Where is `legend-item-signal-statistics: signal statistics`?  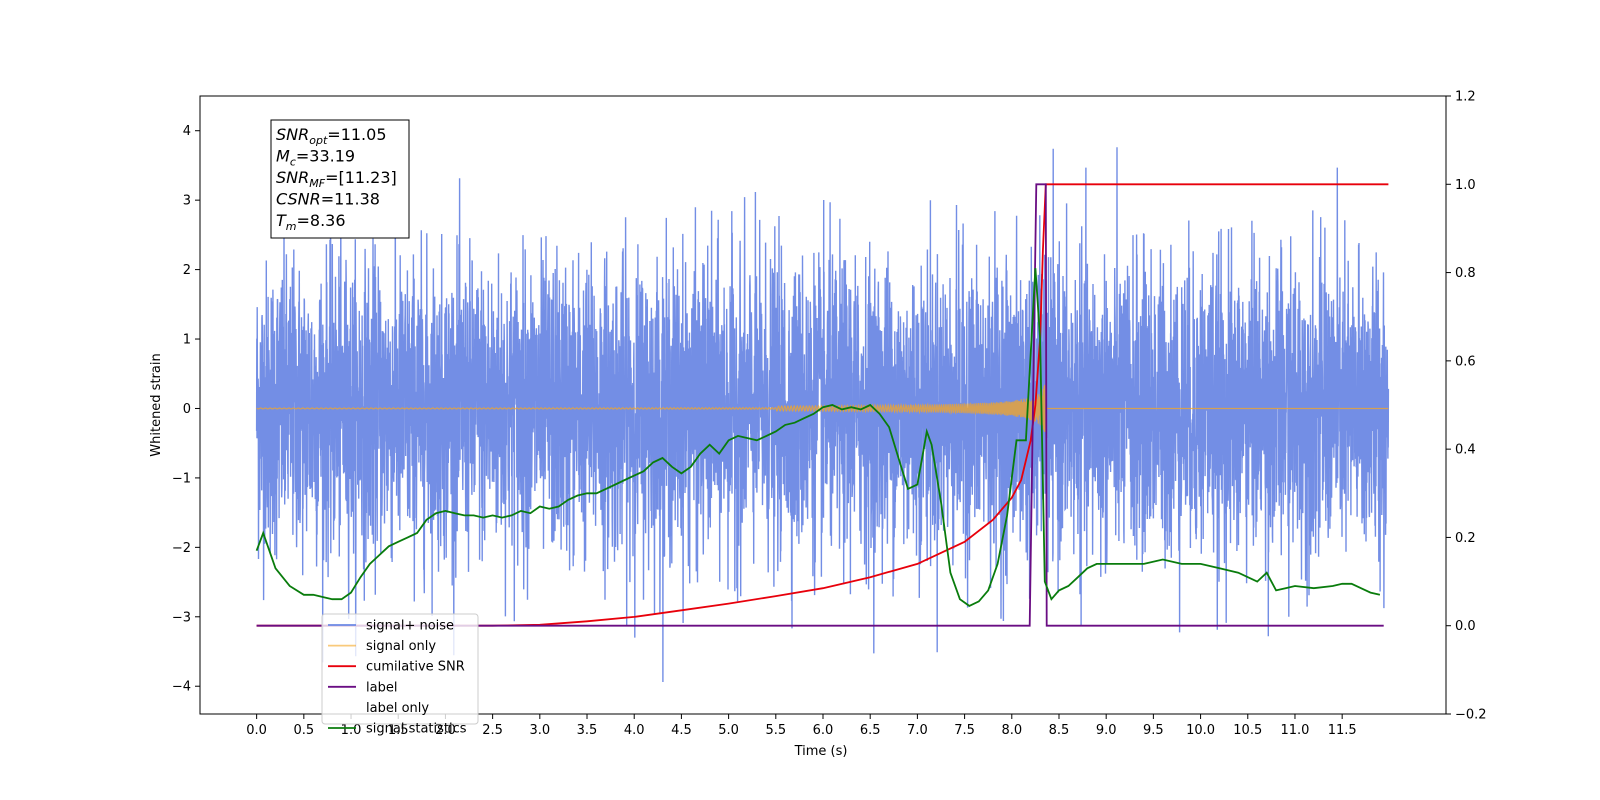
legend-item-signal-statistics: signal statistics is located at coordinates (397, 729).